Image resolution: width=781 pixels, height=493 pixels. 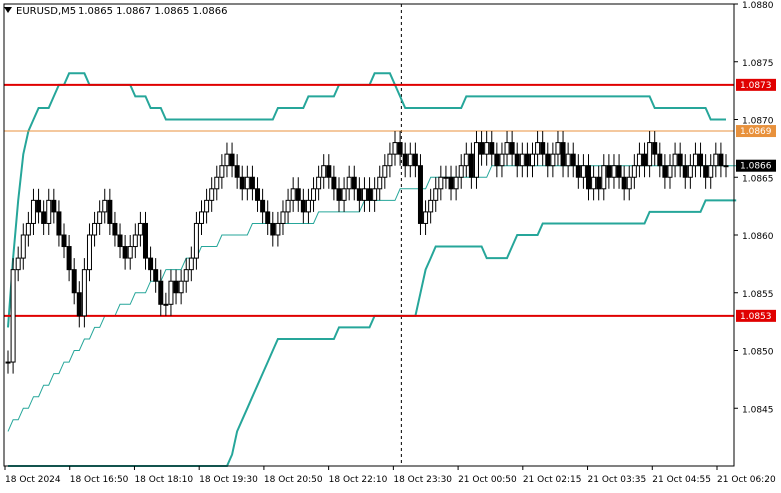 I want to click on collapse-triangle-icon, so click(x=8, y=10).